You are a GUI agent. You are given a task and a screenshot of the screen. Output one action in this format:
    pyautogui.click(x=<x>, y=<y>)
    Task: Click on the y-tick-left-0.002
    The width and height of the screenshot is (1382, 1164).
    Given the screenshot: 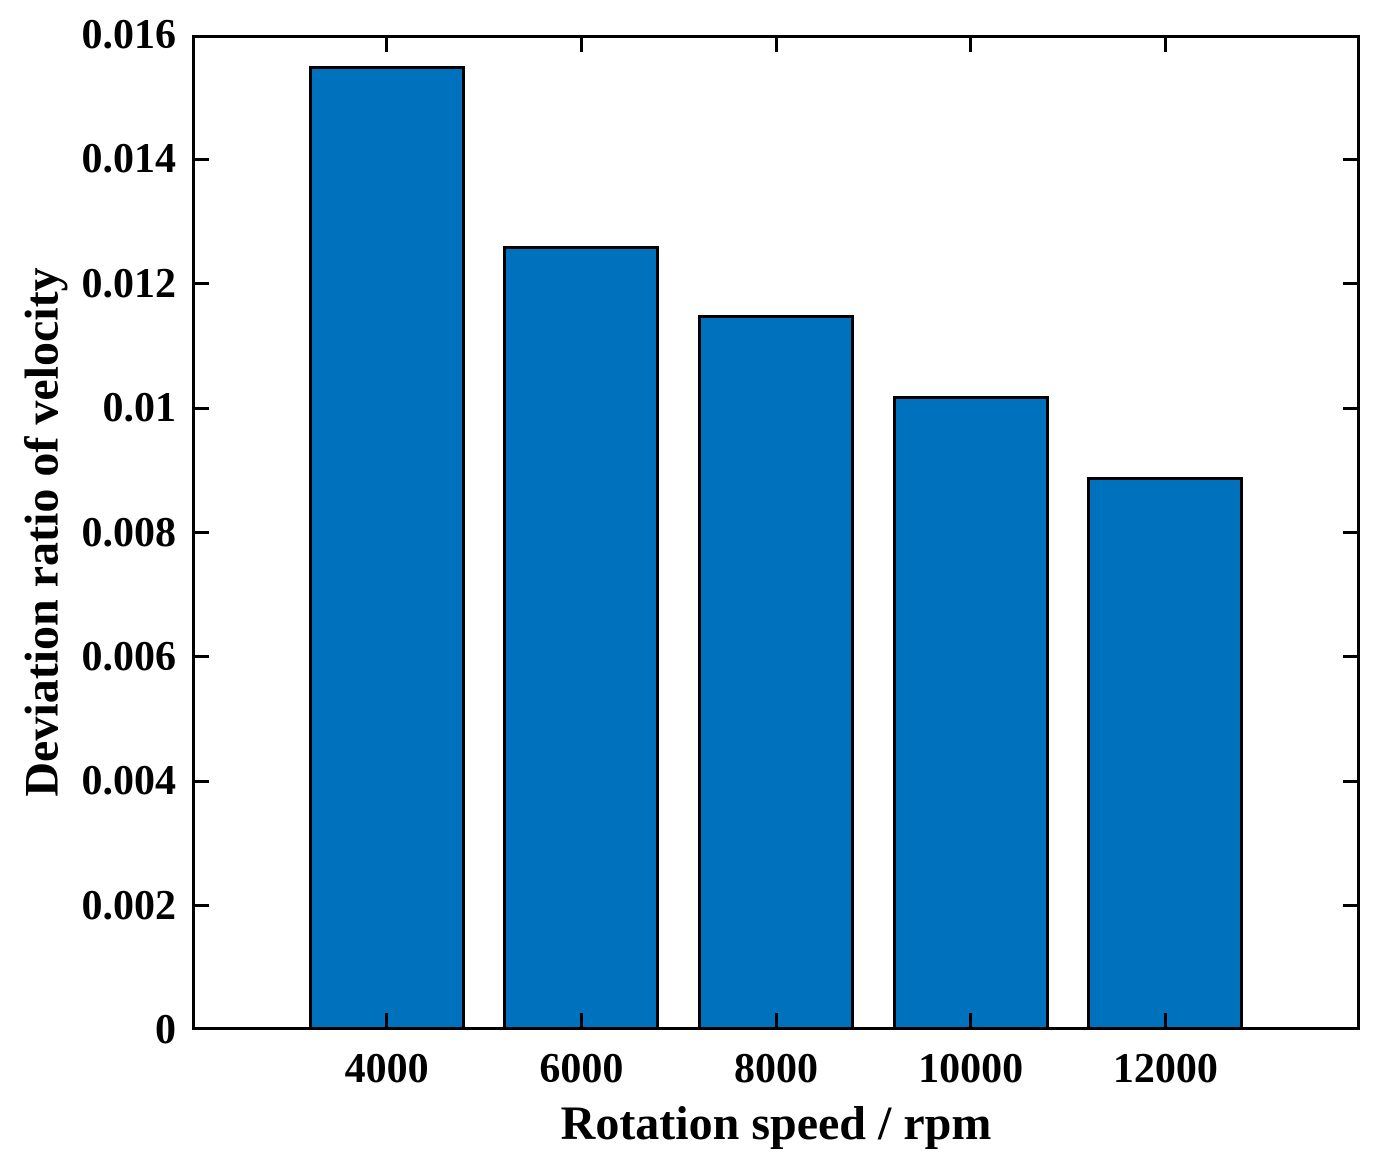 What is the action you would take?
    pyautogui.click(x=202, y=906)
    